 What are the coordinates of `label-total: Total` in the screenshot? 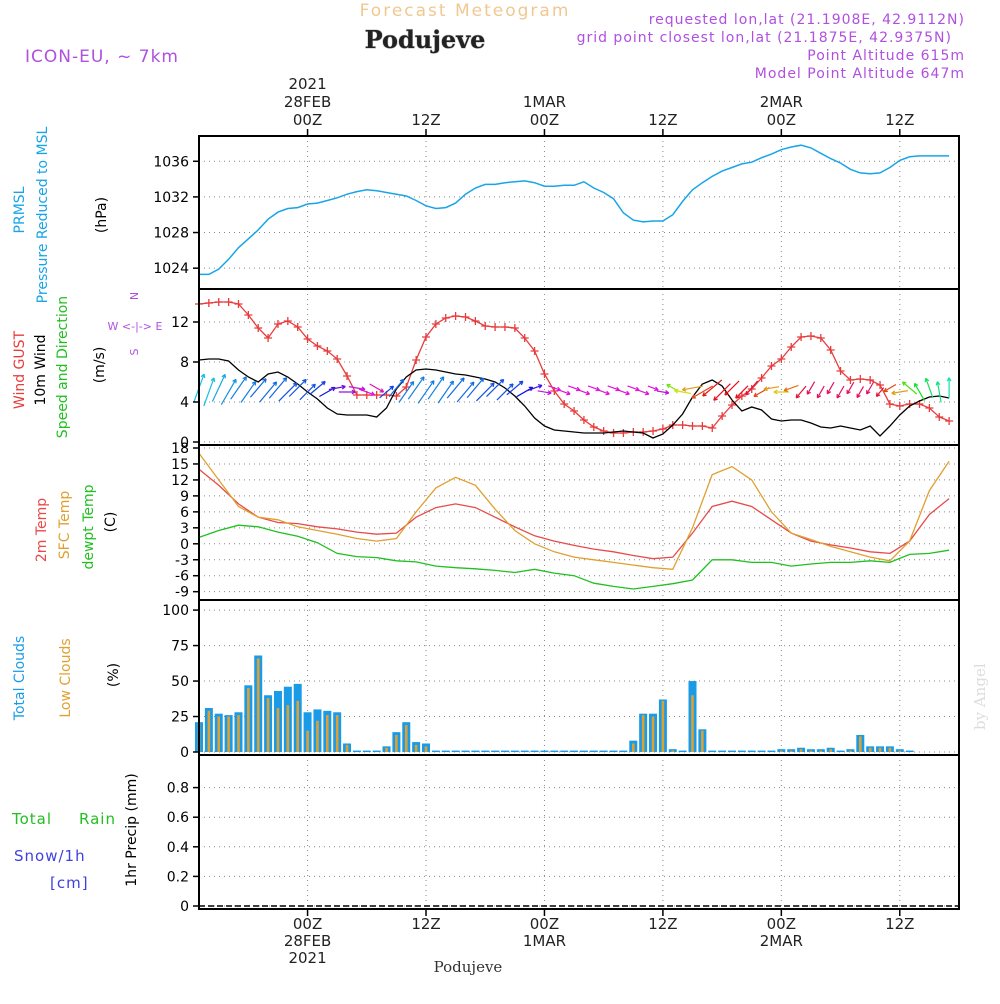 It's located at (31, 819).